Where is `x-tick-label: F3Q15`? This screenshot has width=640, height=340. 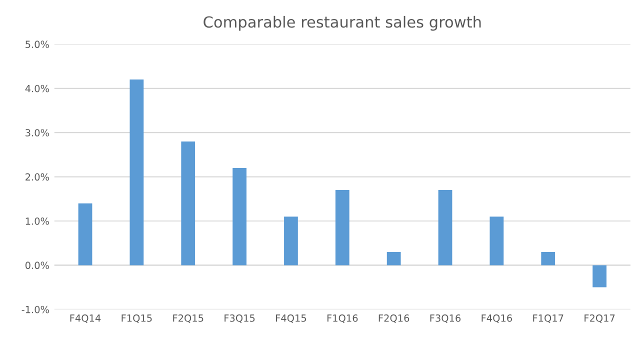 x-tick-label: F3Q15 is located at coordinates (239, 318).